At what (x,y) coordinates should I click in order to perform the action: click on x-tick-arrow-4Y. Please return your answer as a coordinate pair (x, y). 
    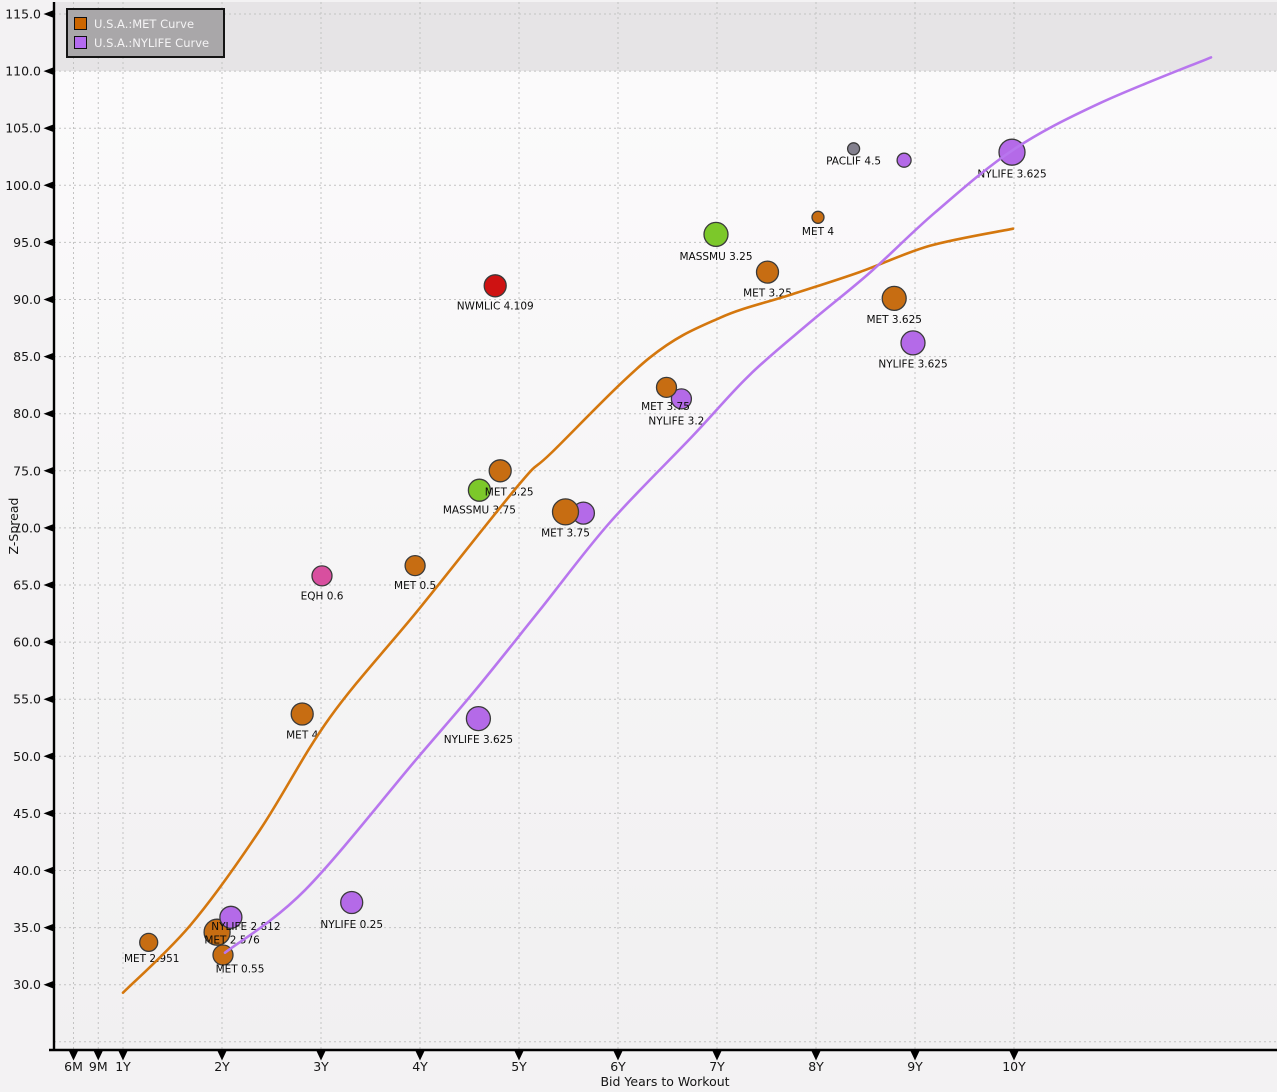
    Looking at the image, I should click on (420, 1056).